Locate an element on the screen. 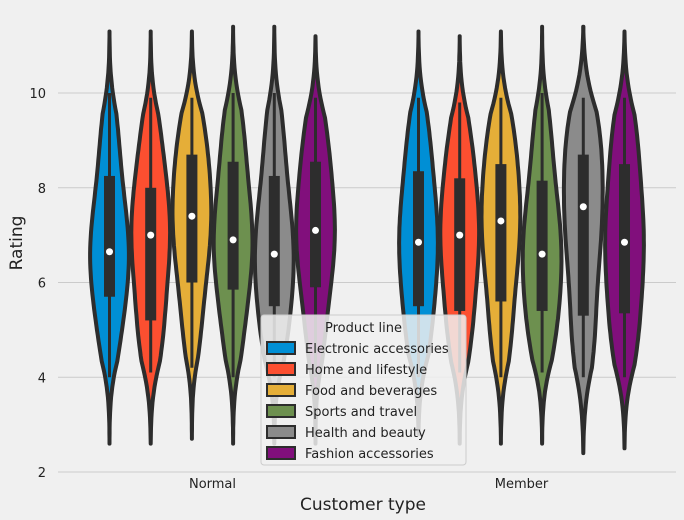 Image resolution: width=684 pixels, height=520 pixels. y-tick-label: 8 is located at coordinates (42, 189).